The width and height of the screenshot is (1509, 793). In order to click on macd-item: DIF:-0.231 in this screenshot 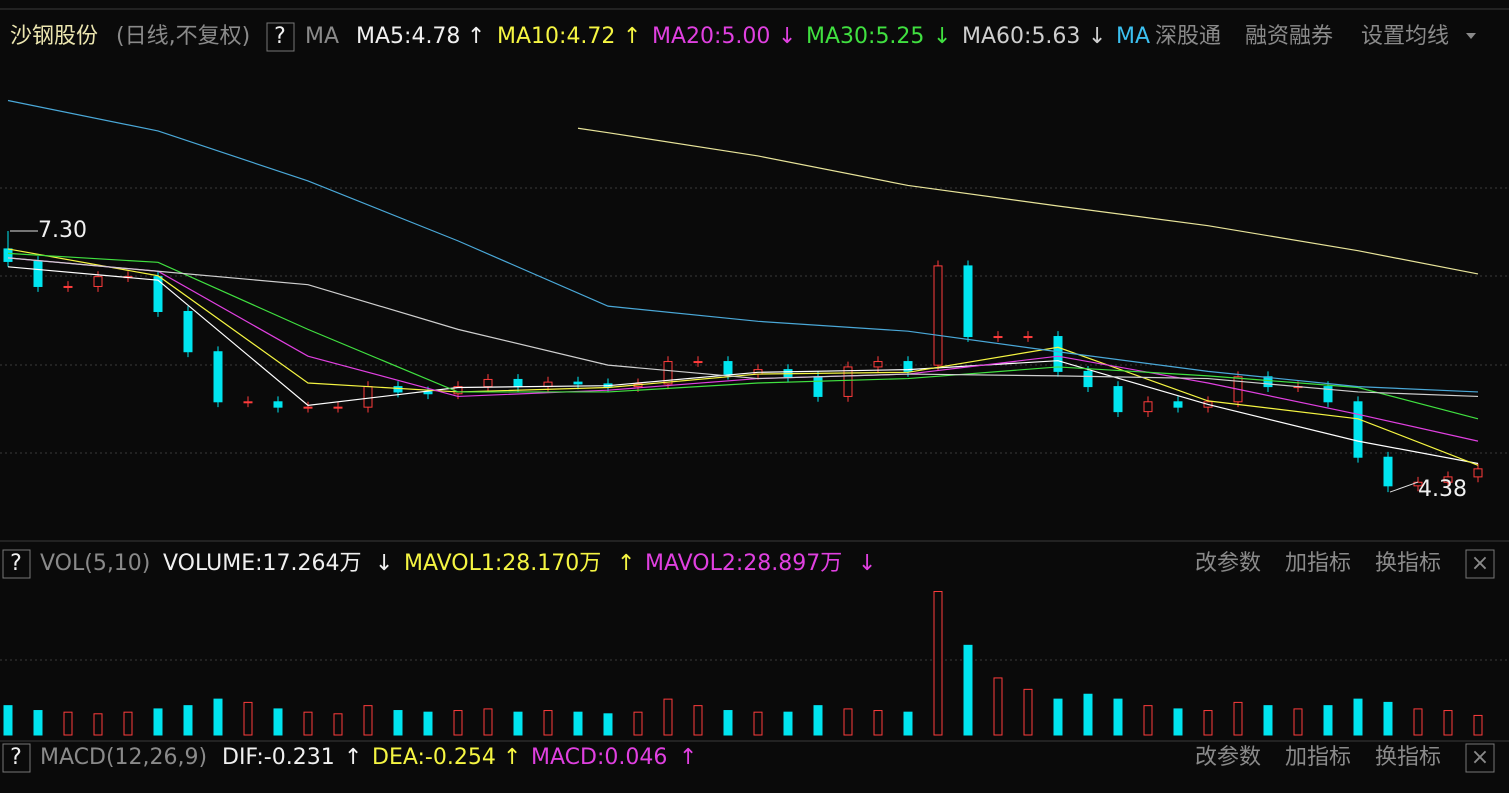, I will do `click(278, 757)`.